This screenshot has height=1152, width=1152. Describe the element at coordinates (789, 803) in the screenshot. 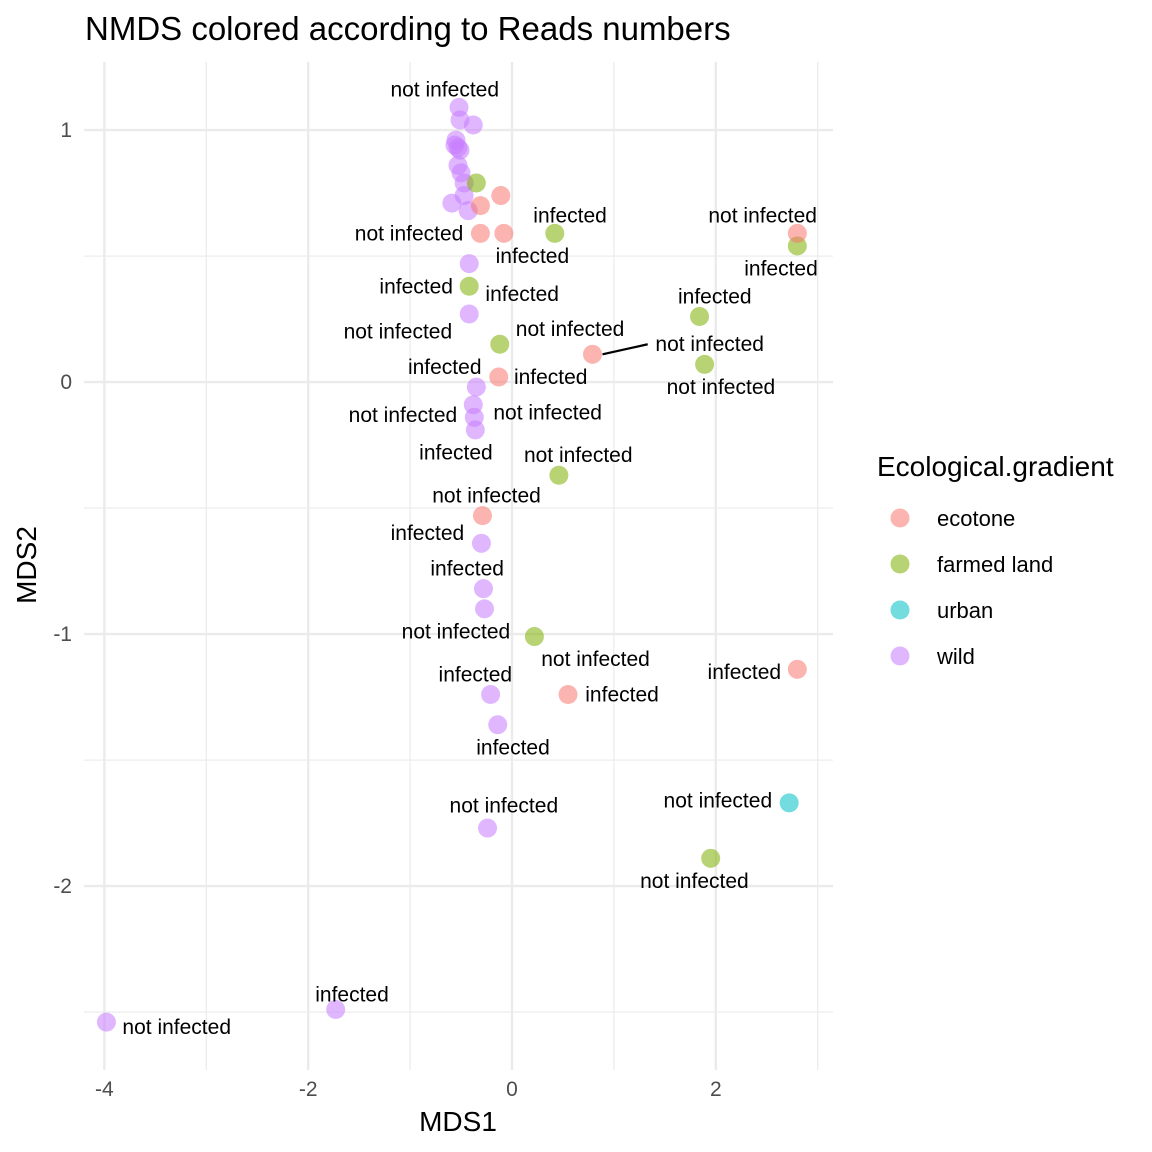

I see `data-point-urban` at that location.